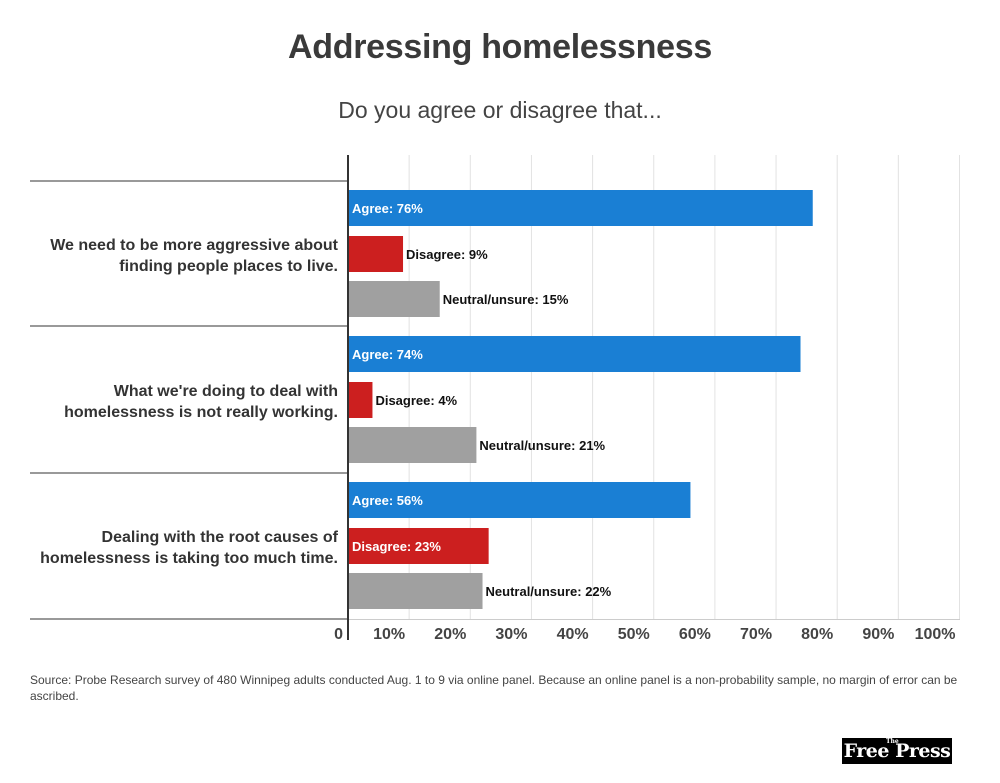 The width and height of the screenshot is (1000, 783). What do you see at coordinates (506, 299) in the screenshot?
I see `data-label: Neutral/unsure: 15%` at bounding box center [506, 299].